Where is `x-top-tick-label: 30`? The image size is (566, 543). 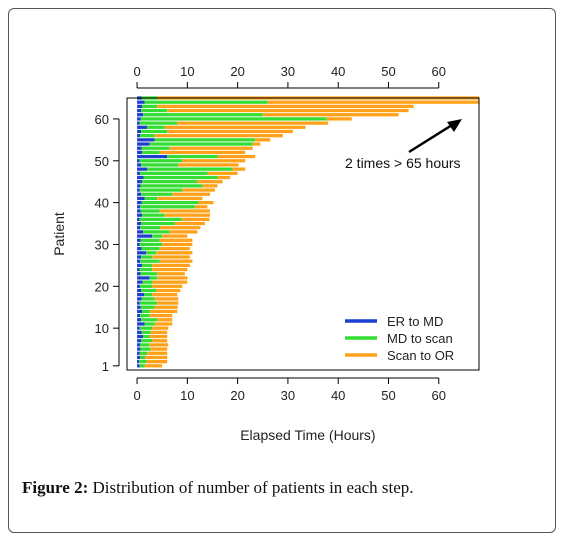 x-top-tick-label: 30 is located at coordinates (288, 71).